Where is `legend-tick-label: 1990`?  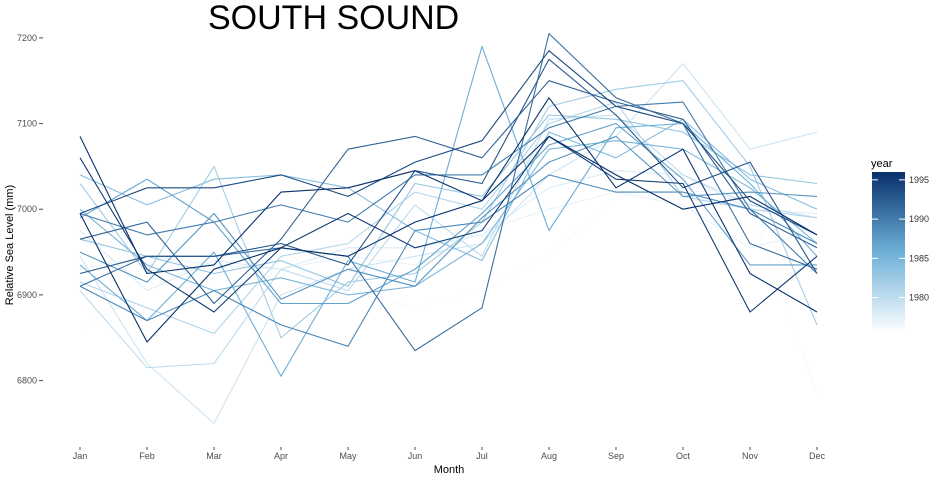 legend-tick-label: 1990 is located at coordinates (919, 219).